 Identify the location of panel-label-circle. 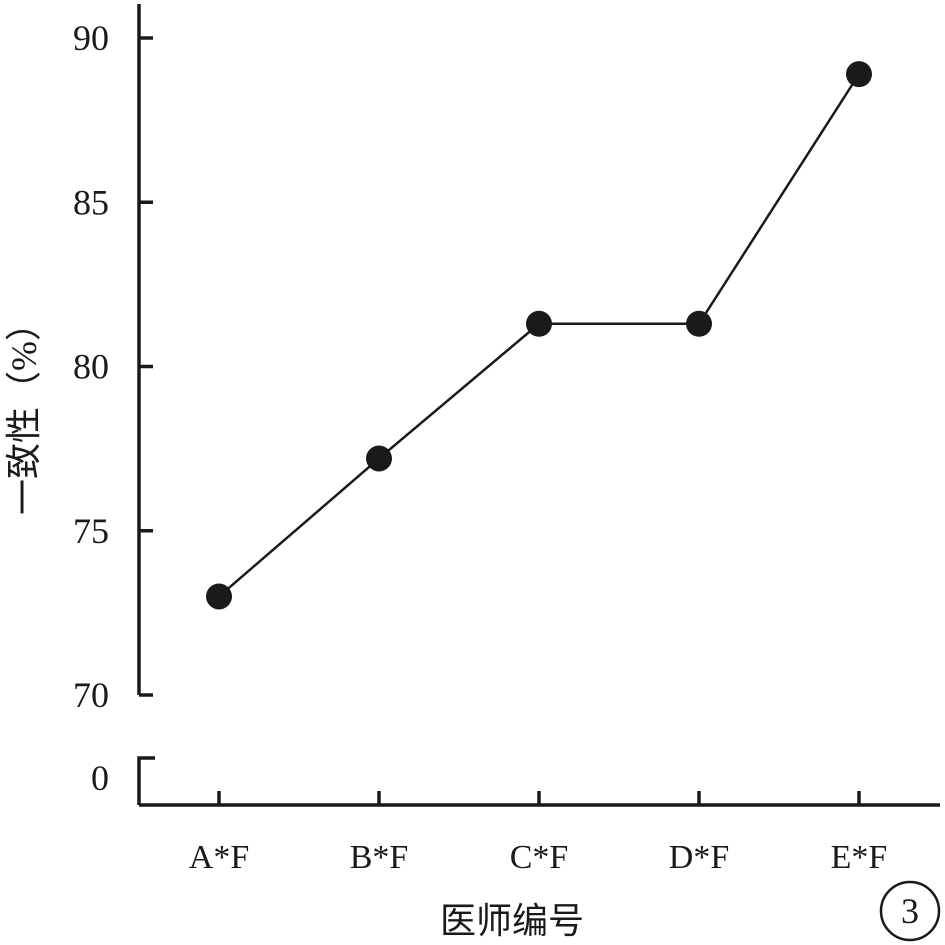
(910, 911).